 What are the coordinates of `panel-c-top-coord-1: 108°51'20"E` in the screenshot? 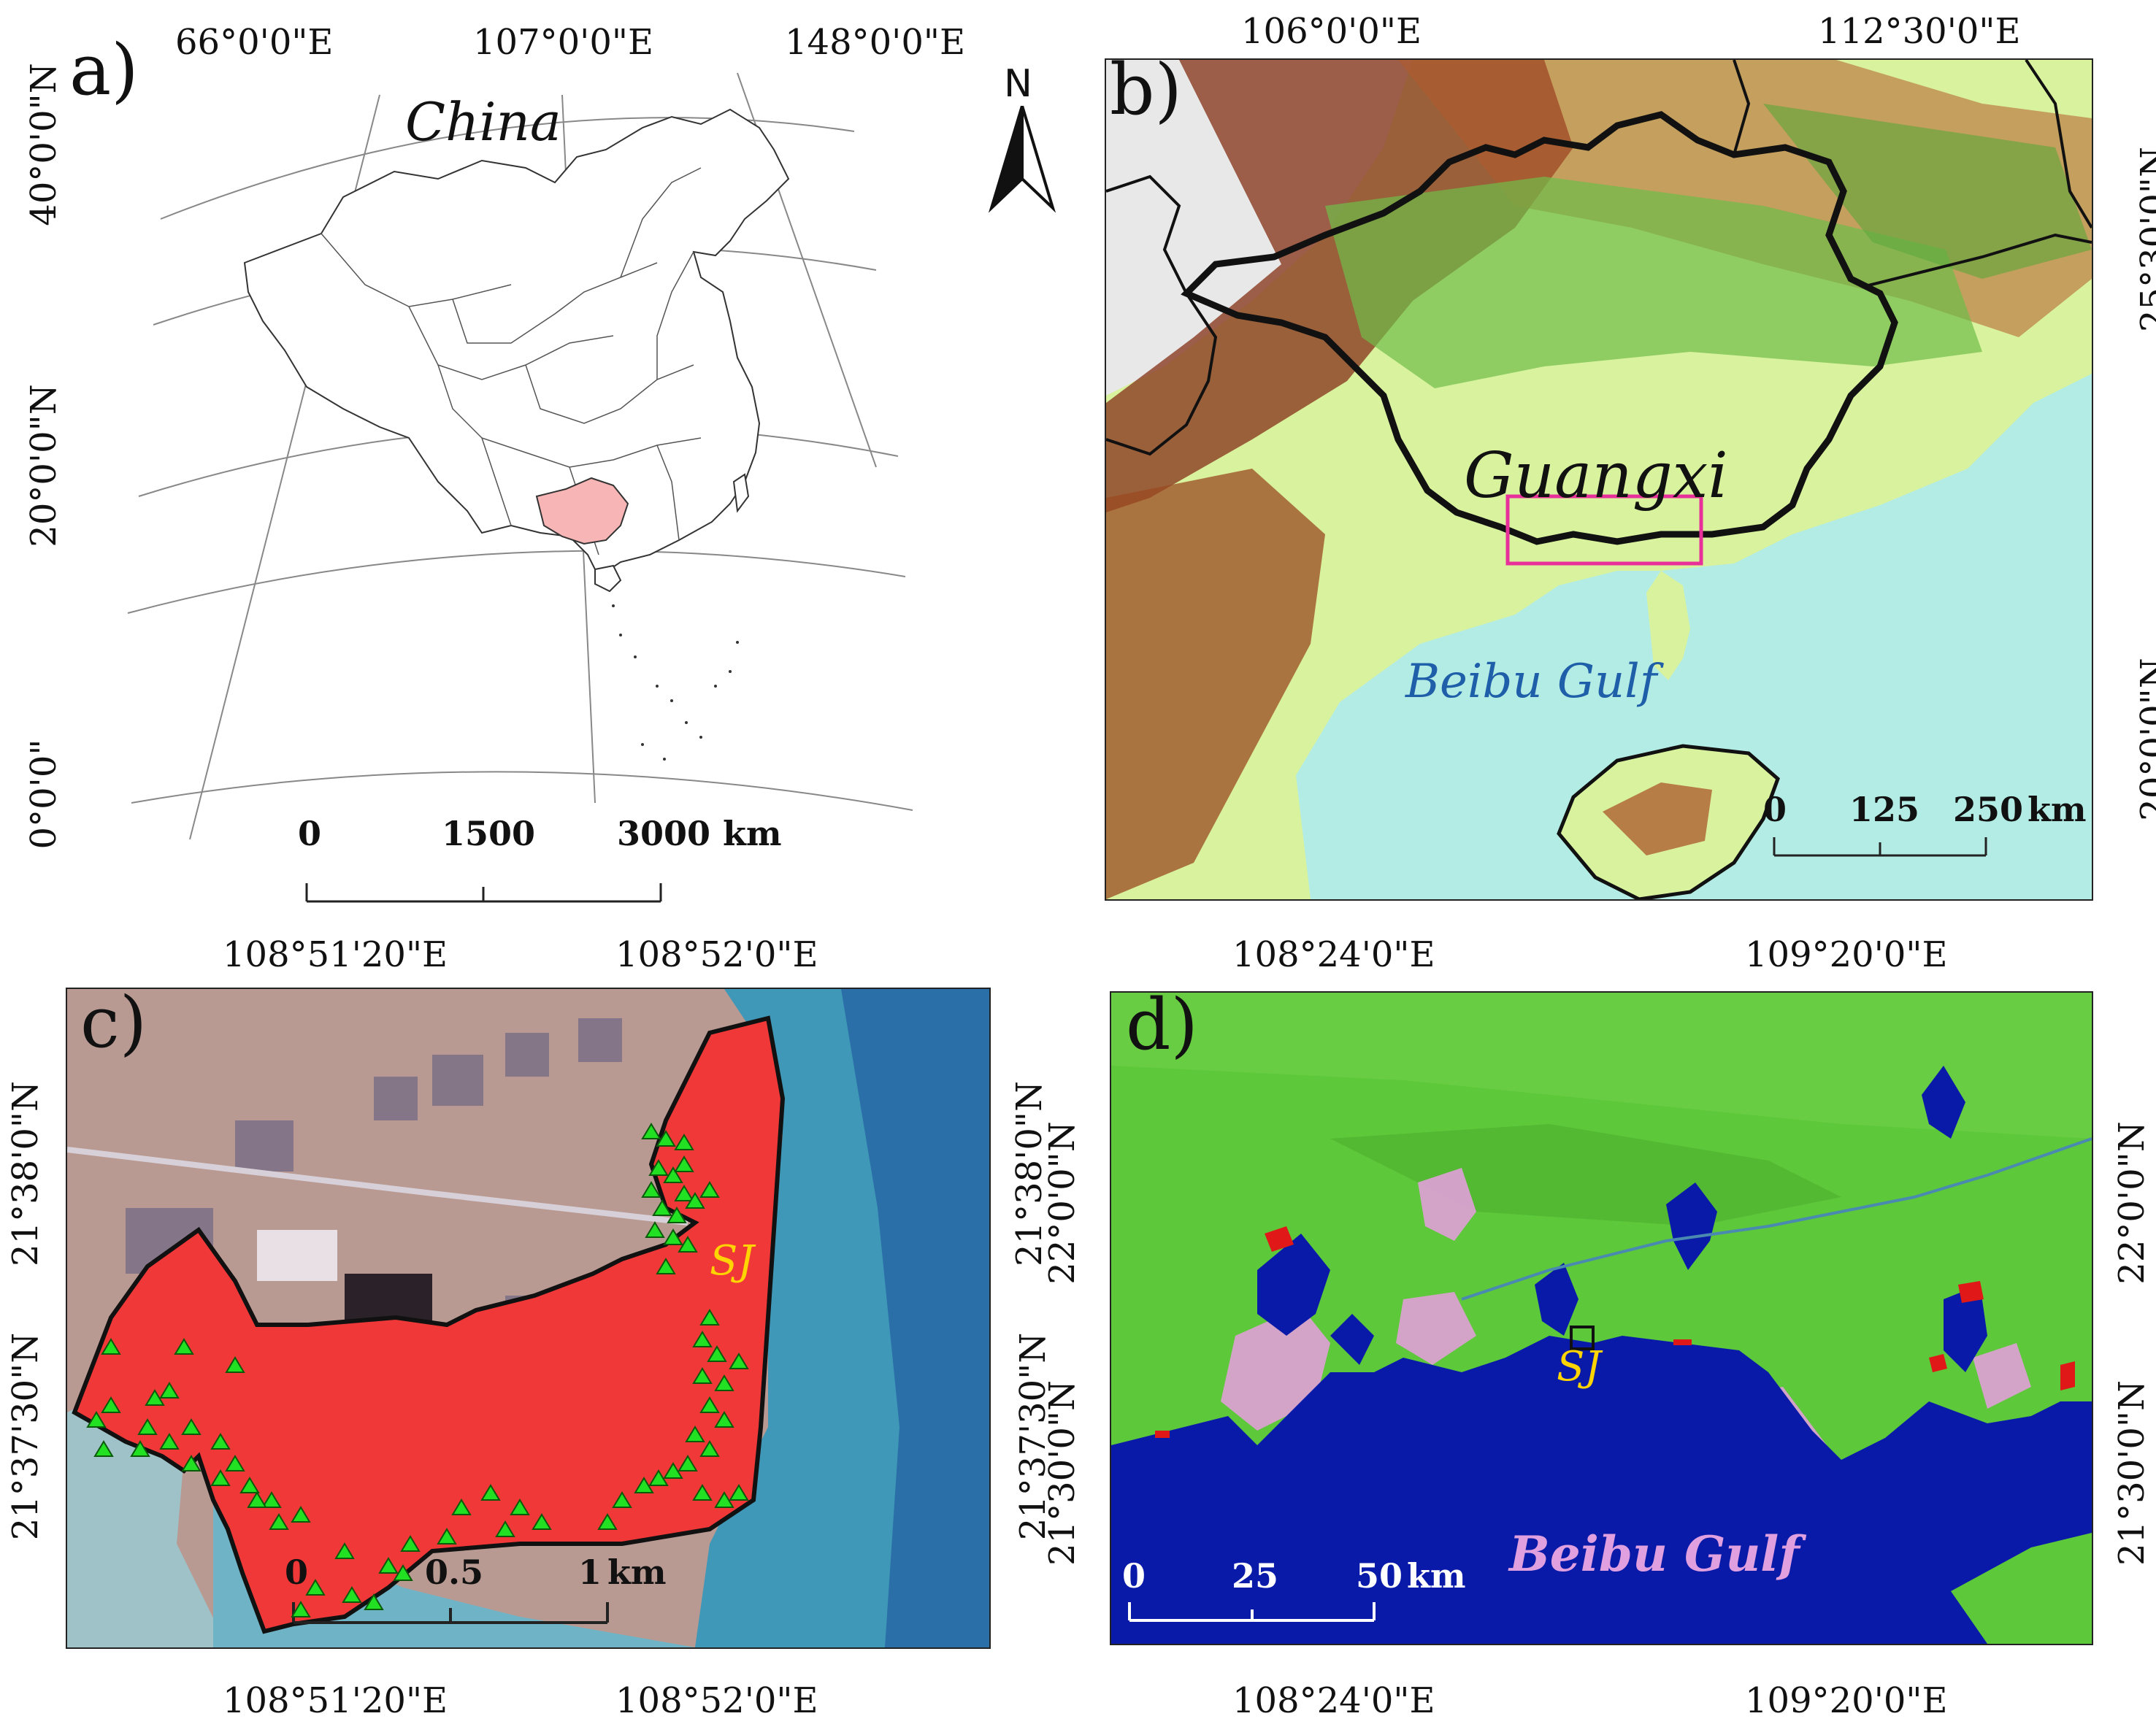 It's located at (335, 955).